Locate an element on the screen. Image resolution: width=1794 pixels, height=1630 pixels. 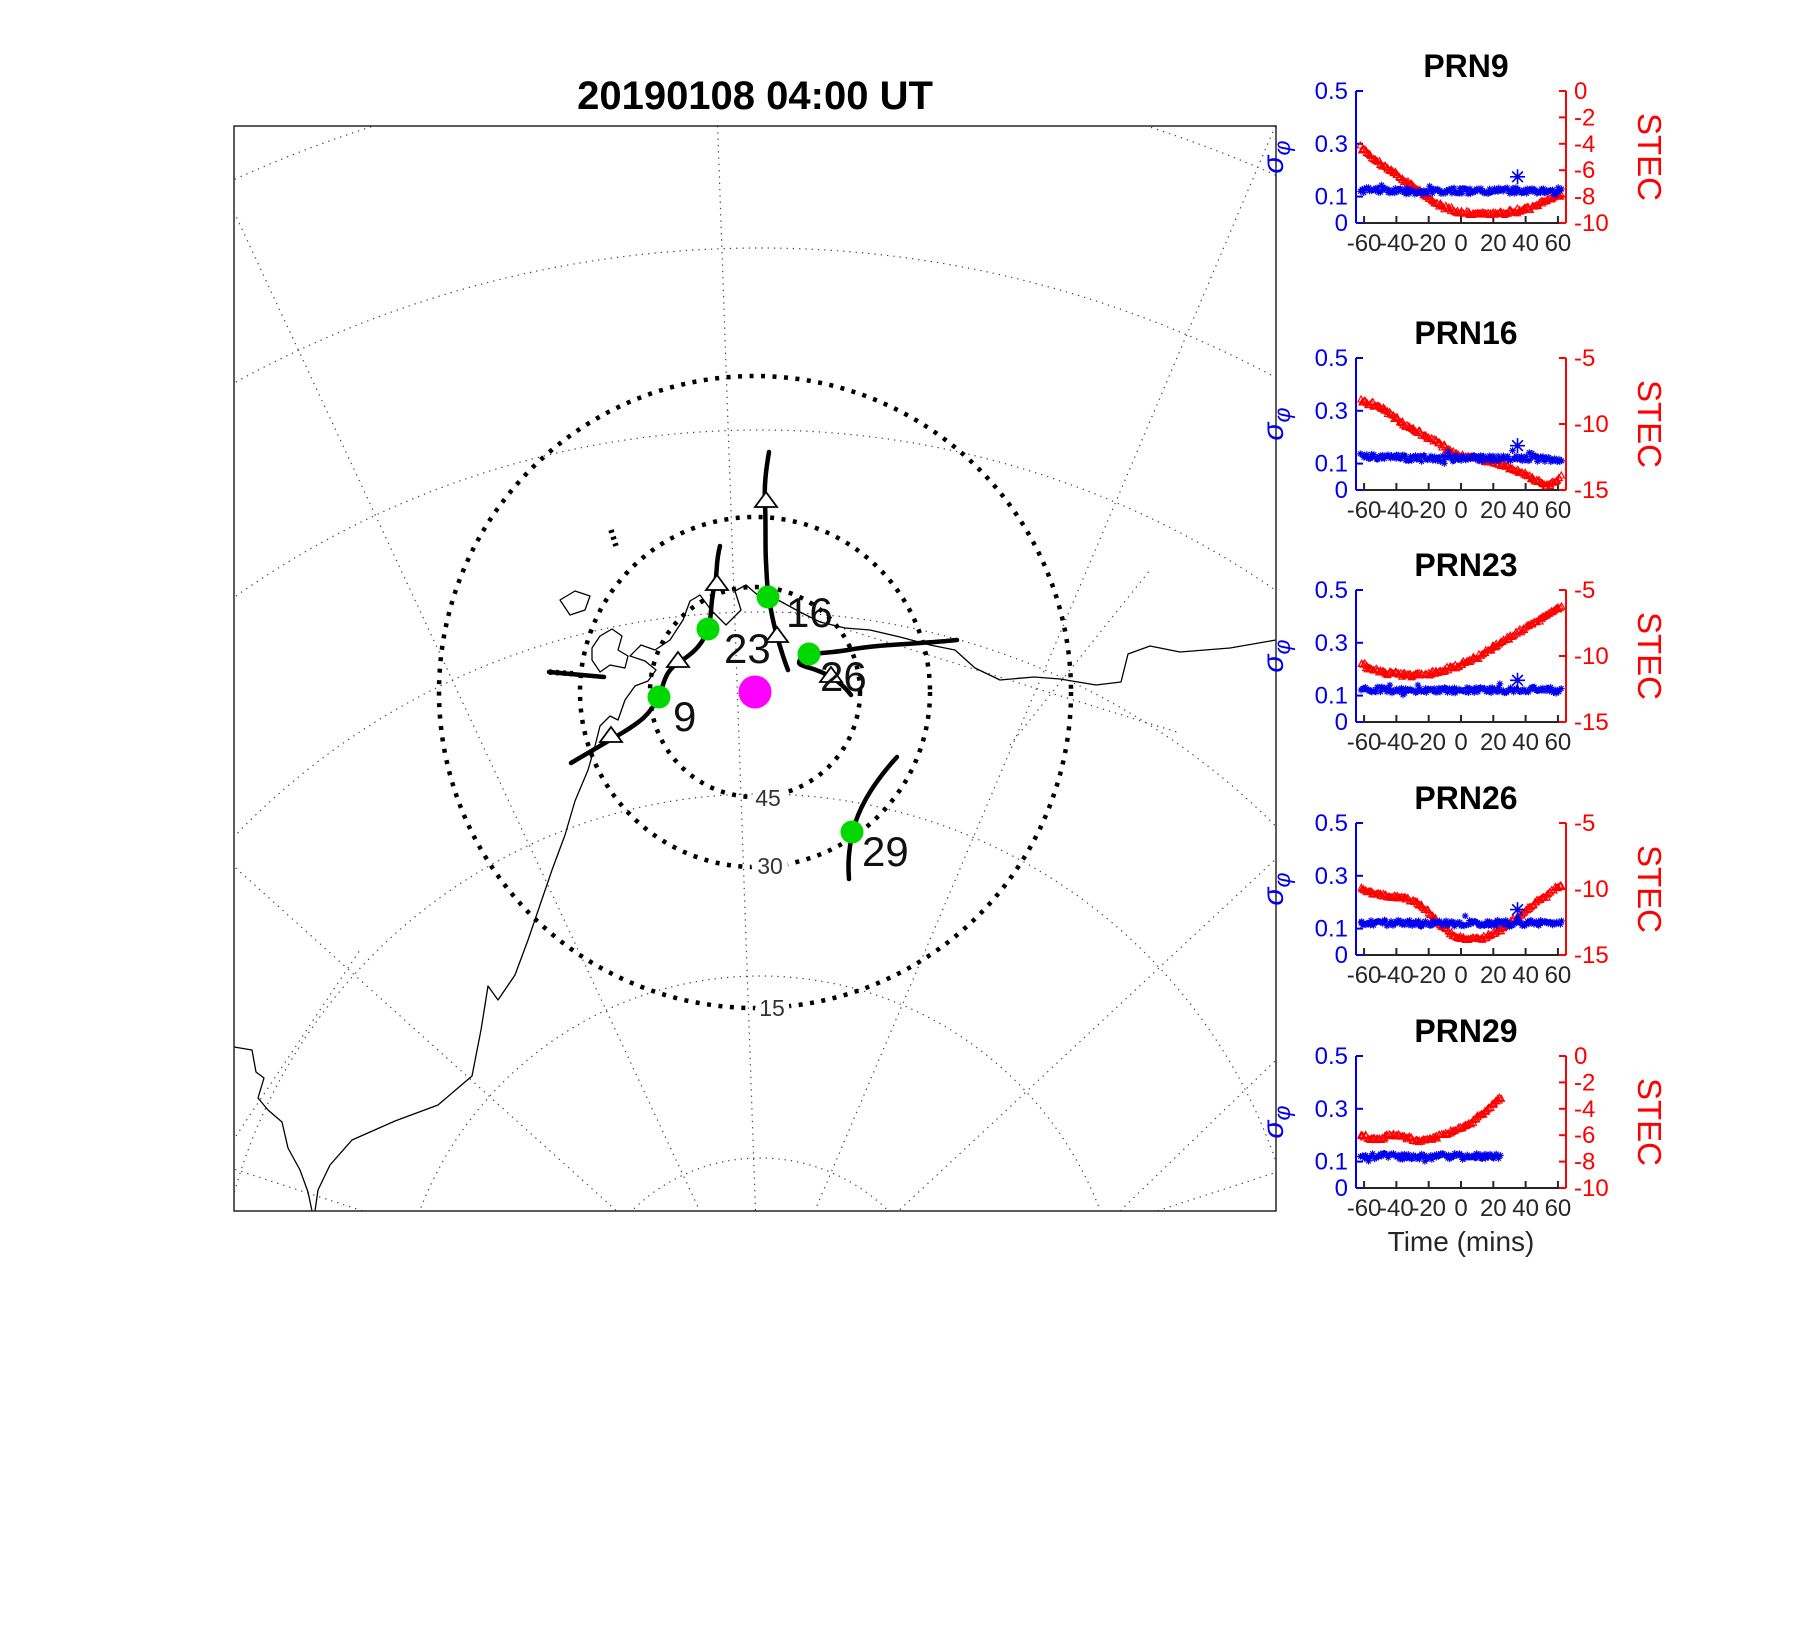
map-label-prn9: 9 is located at coordinates (684, 716).